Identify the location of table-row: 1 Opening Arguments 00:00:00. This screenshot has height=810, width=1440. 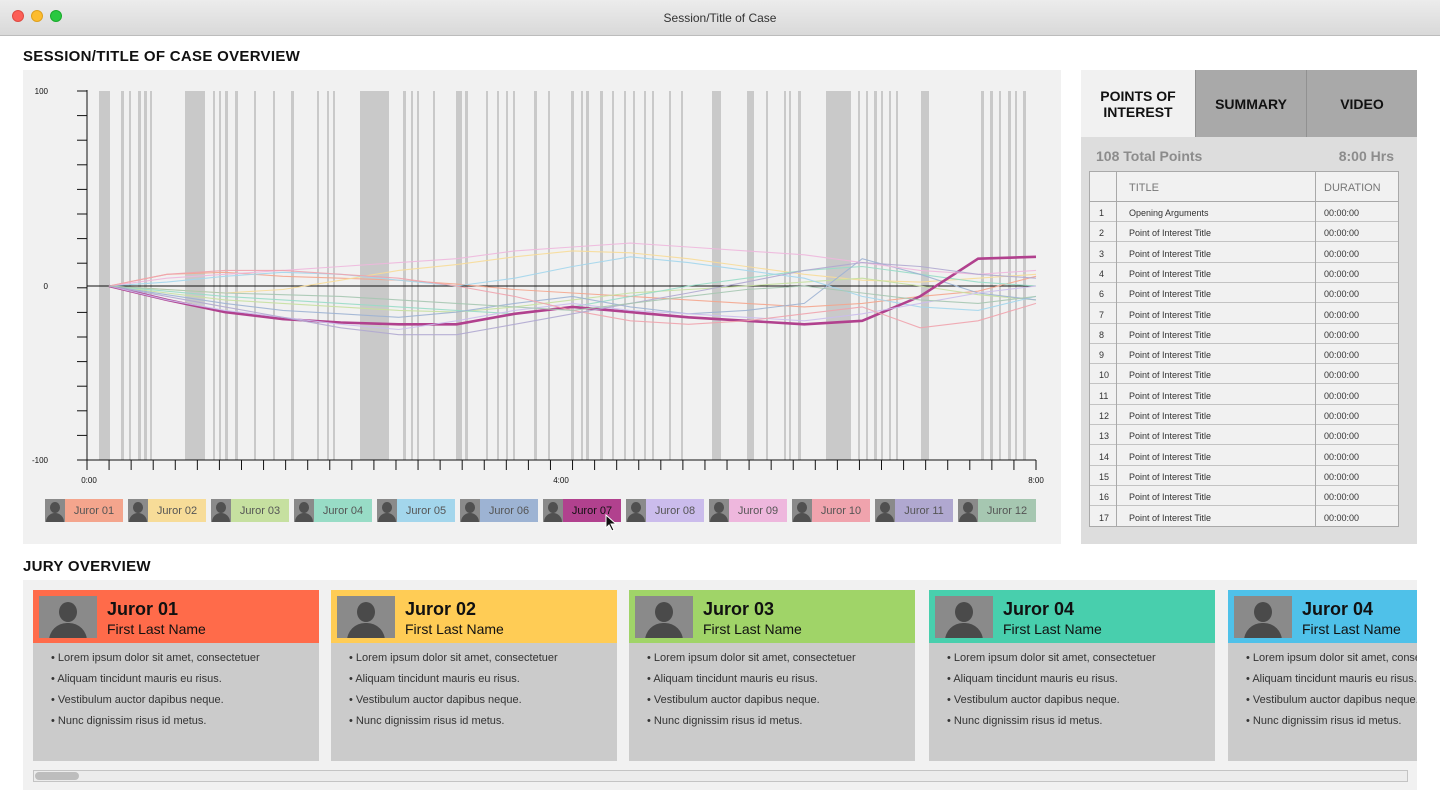
(1244, 212).